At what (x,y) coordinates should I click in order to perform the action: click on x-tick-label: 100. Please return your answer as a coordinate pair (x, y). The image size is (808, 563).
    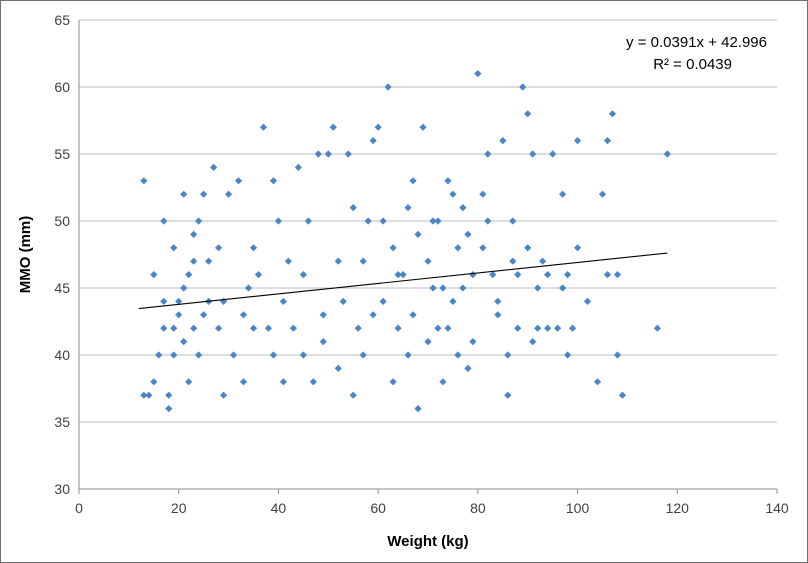
    Looking at the image, I should click on (578, 508).